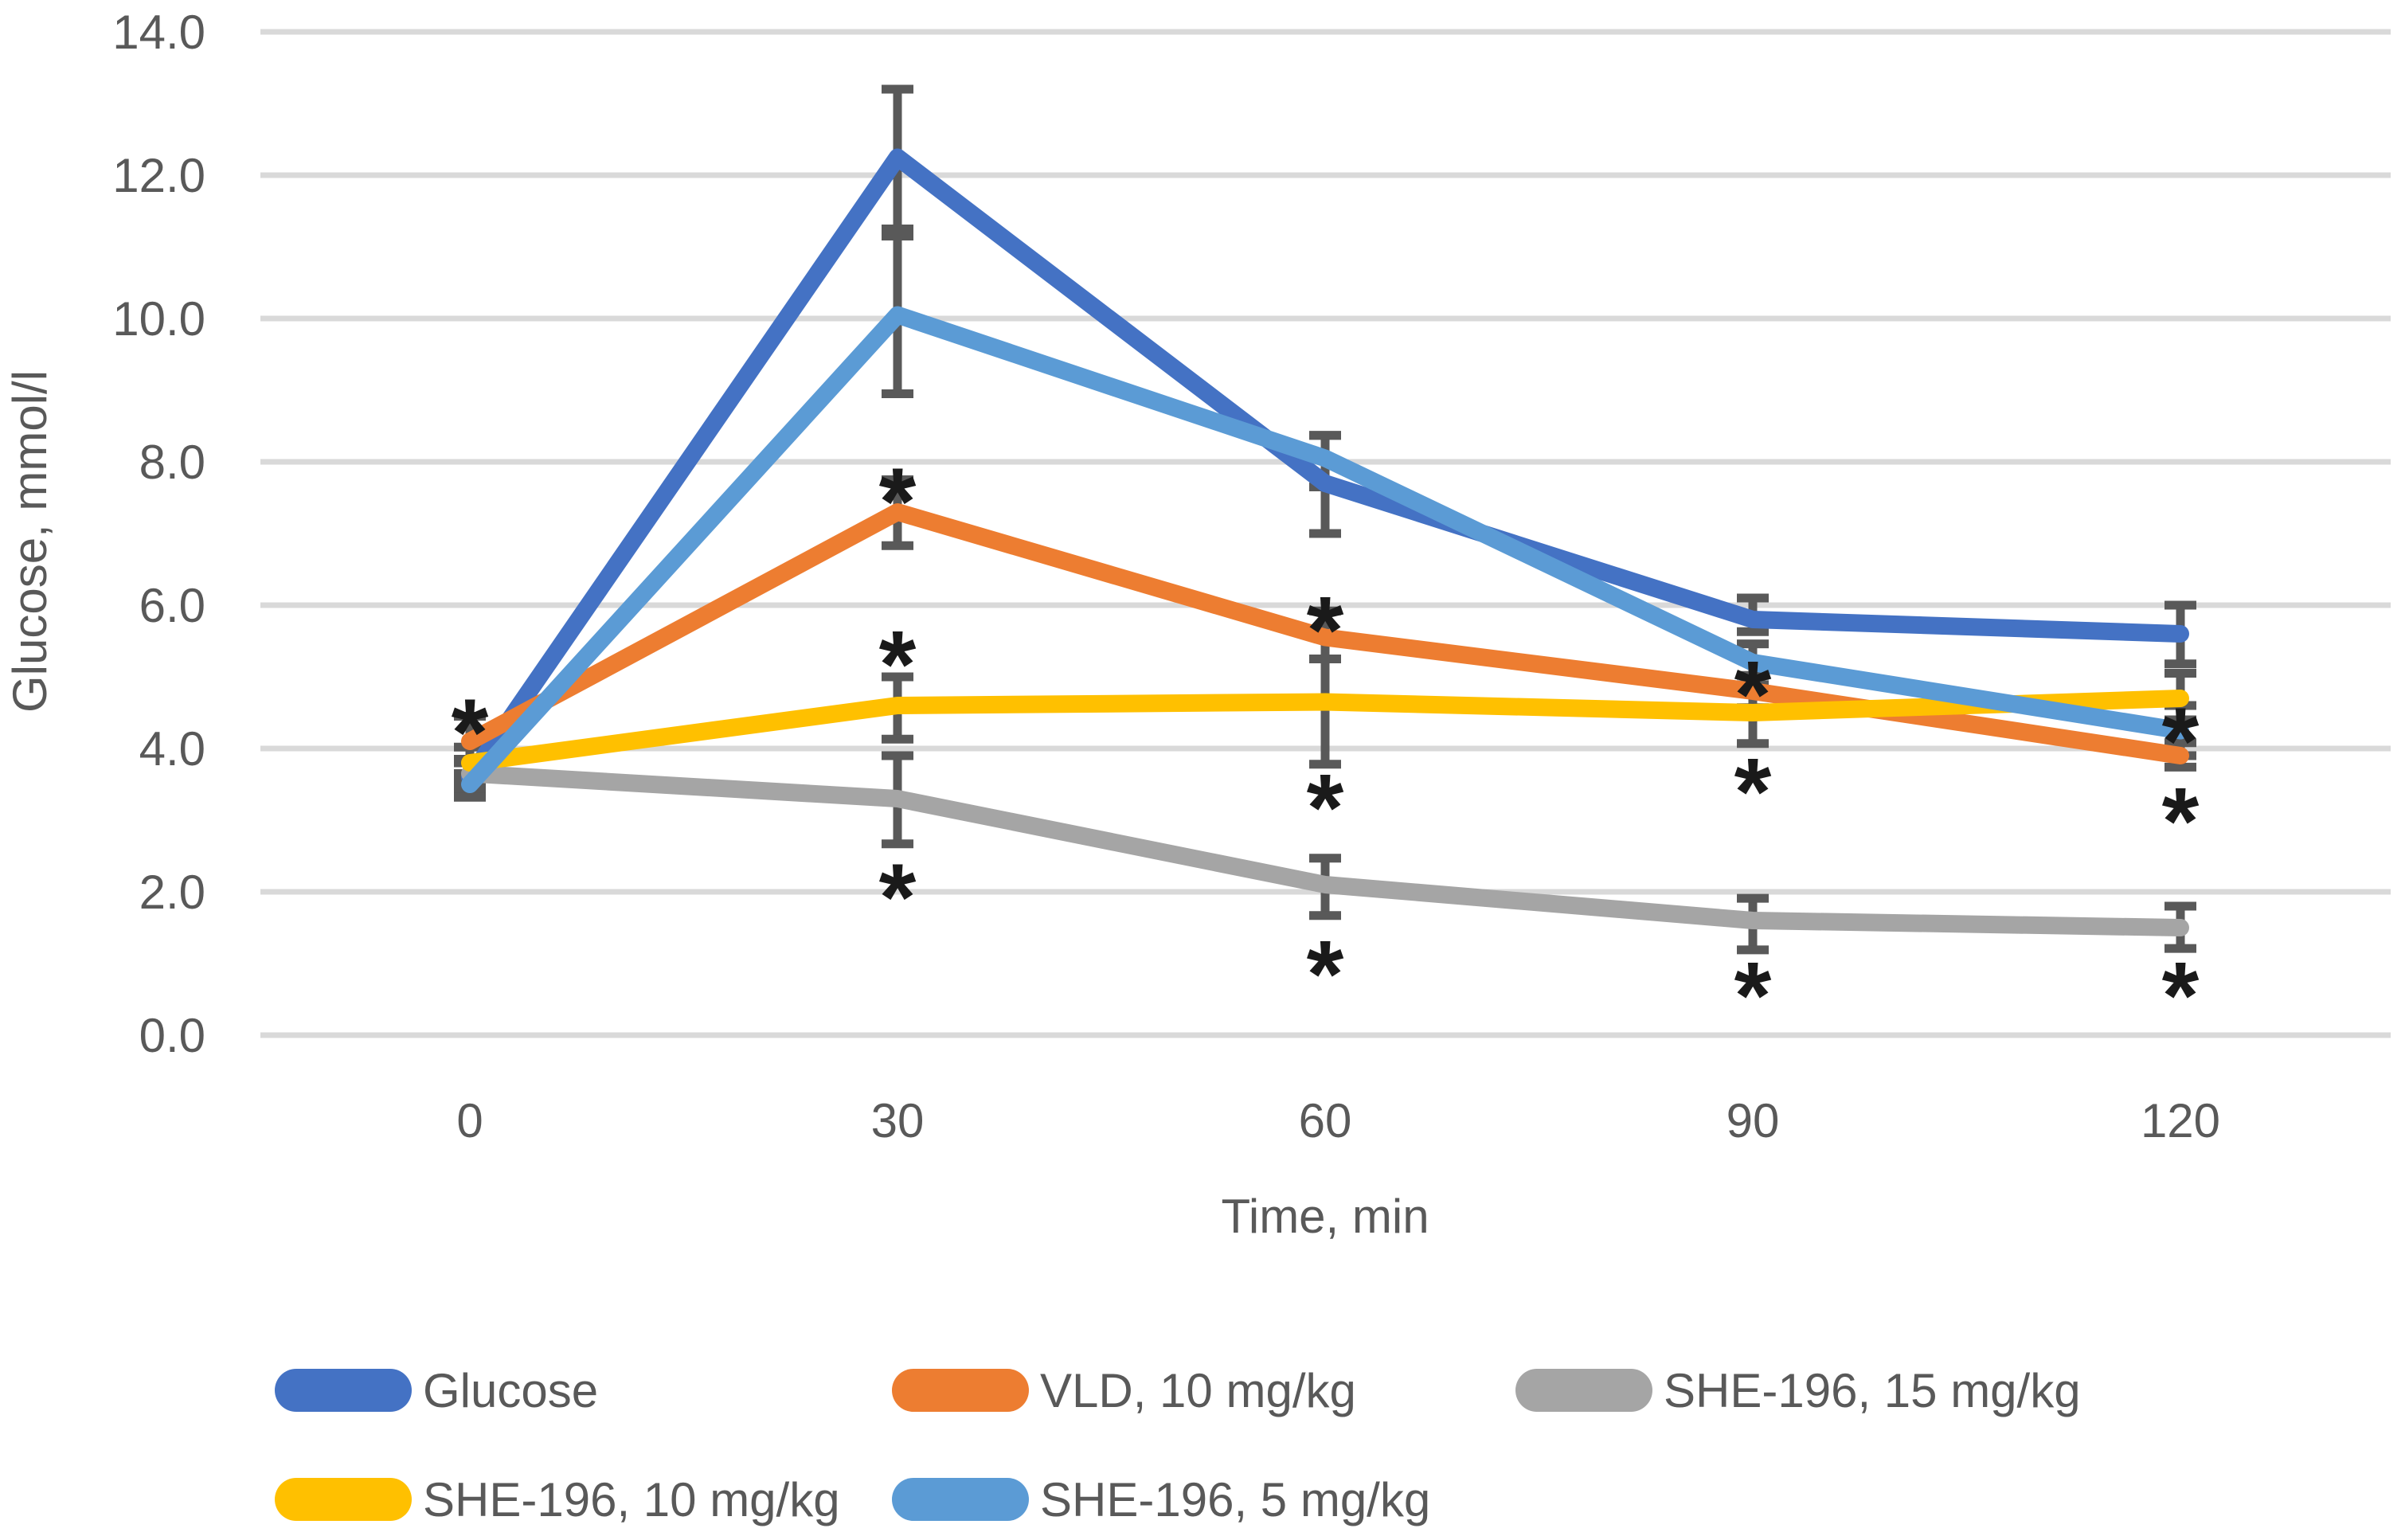 This screenshot has height=1540, width=2405. Describe the element at coordinates (1753, 1120) in the screenshot. I see `x-tick-label: 90` at that location.